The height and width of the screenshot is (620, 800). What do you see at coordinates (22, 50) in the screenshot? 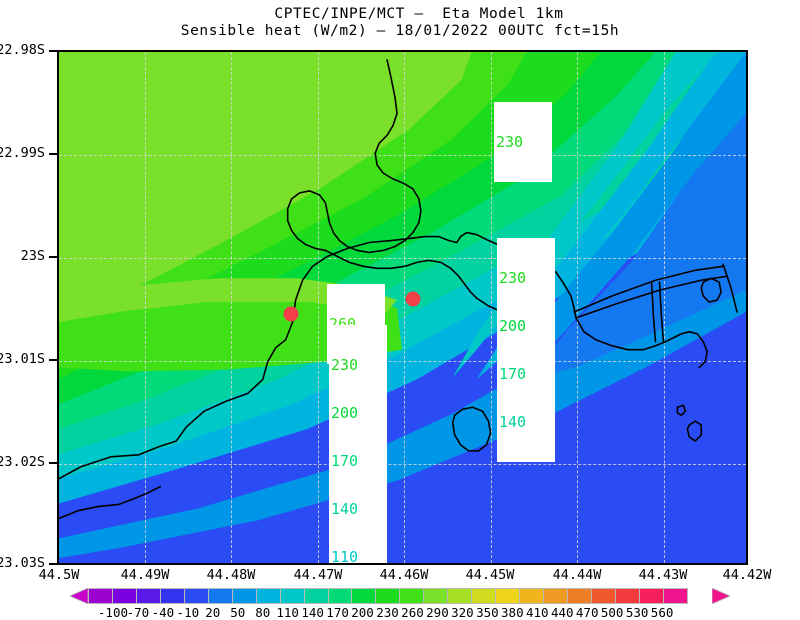
I see `y-tick-label: 22.98S` at bounding box center [22, 50].